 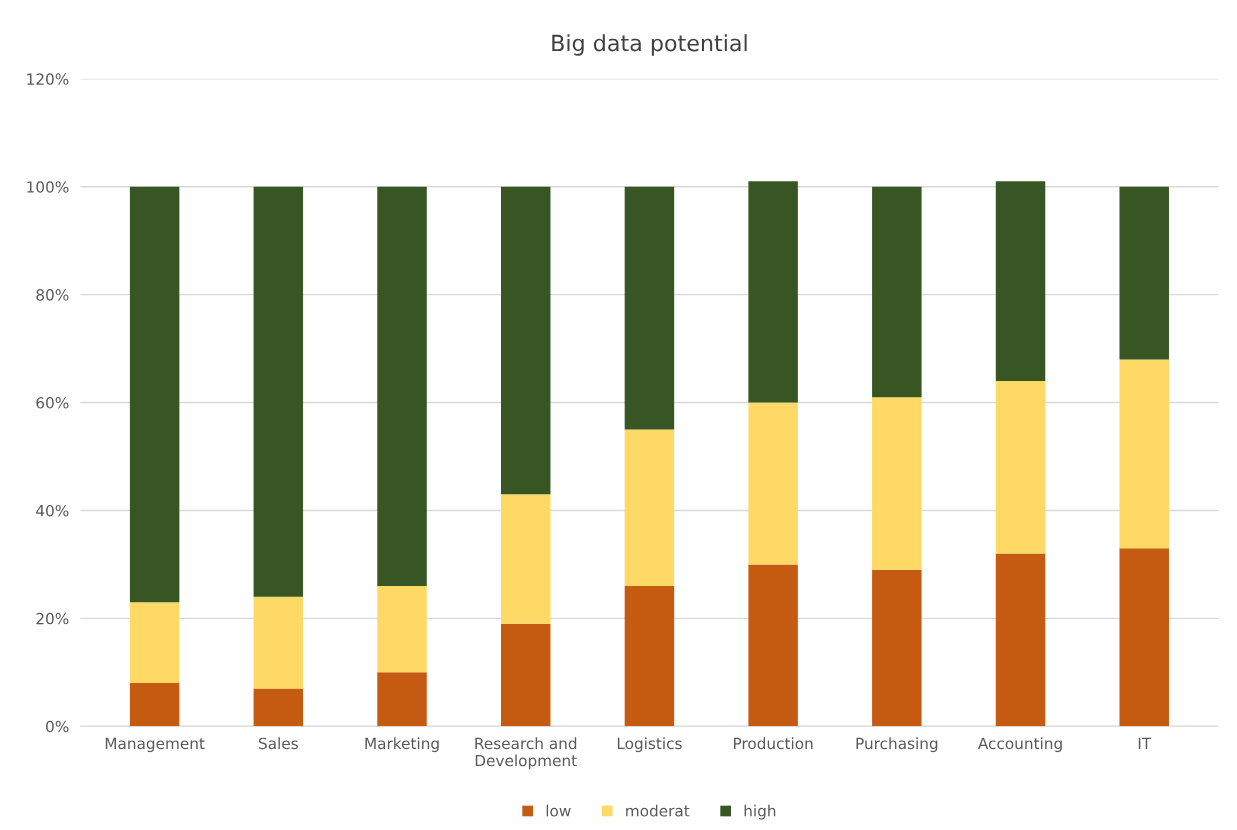 I want to click on legend-label: low, so click(x=558, y=810).